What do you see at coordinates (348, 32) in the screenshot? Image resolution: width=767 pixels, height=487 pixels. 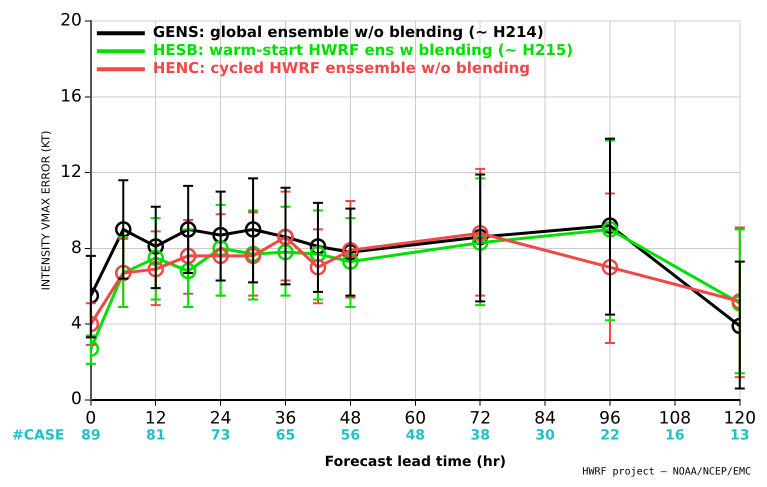 I see `legend-label: GENS: global ensemble w/o blending (~ H214)` at bounding box center [348, 32].